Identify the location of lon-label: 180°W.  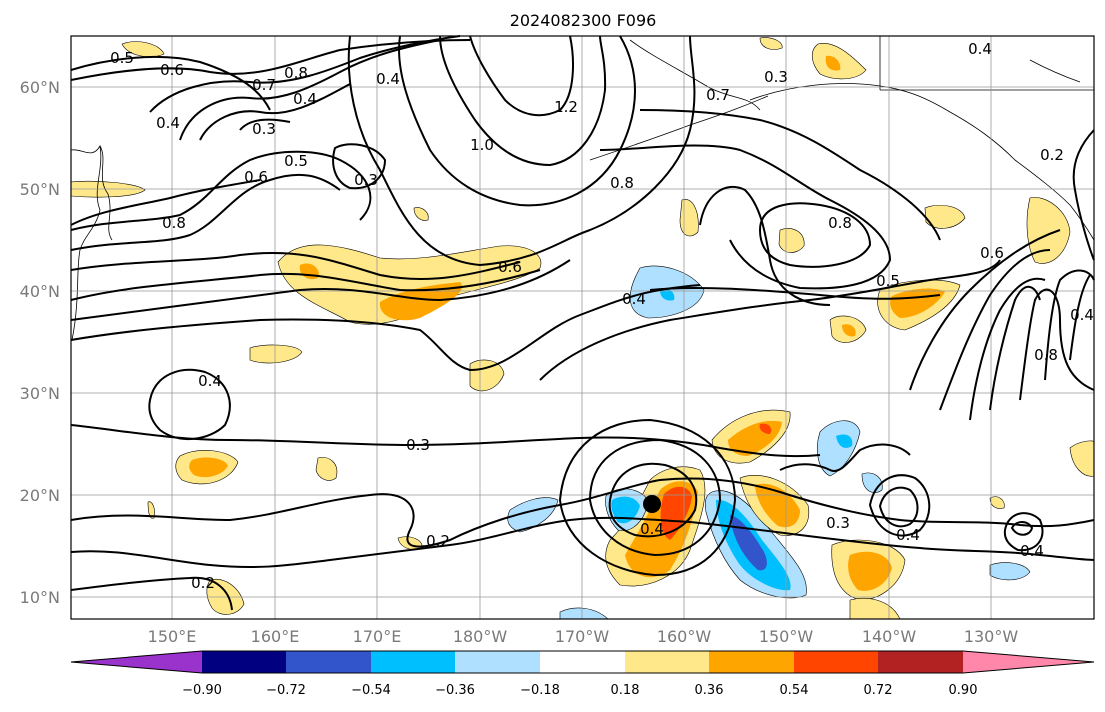
(480, 636).